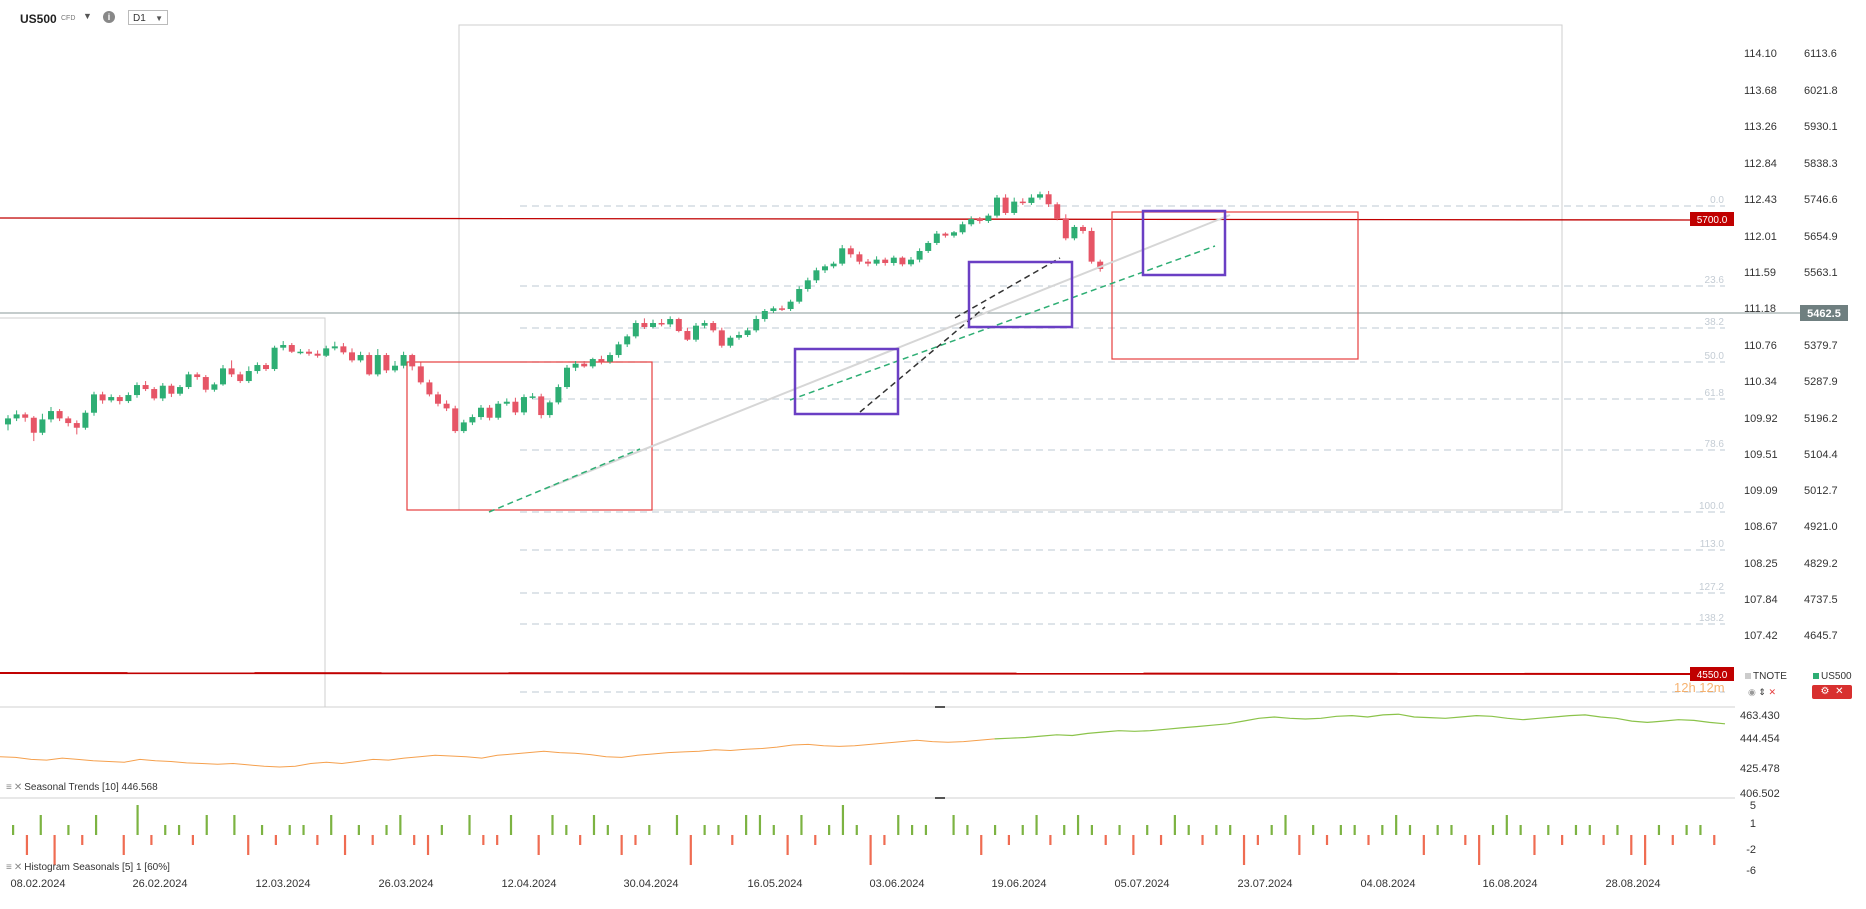 This screenshot has height=909, width=1866. Describe the element at coordinates (1770, 676) in the screenshot. I see `legend-tnote-label: TNOTE` at that location.